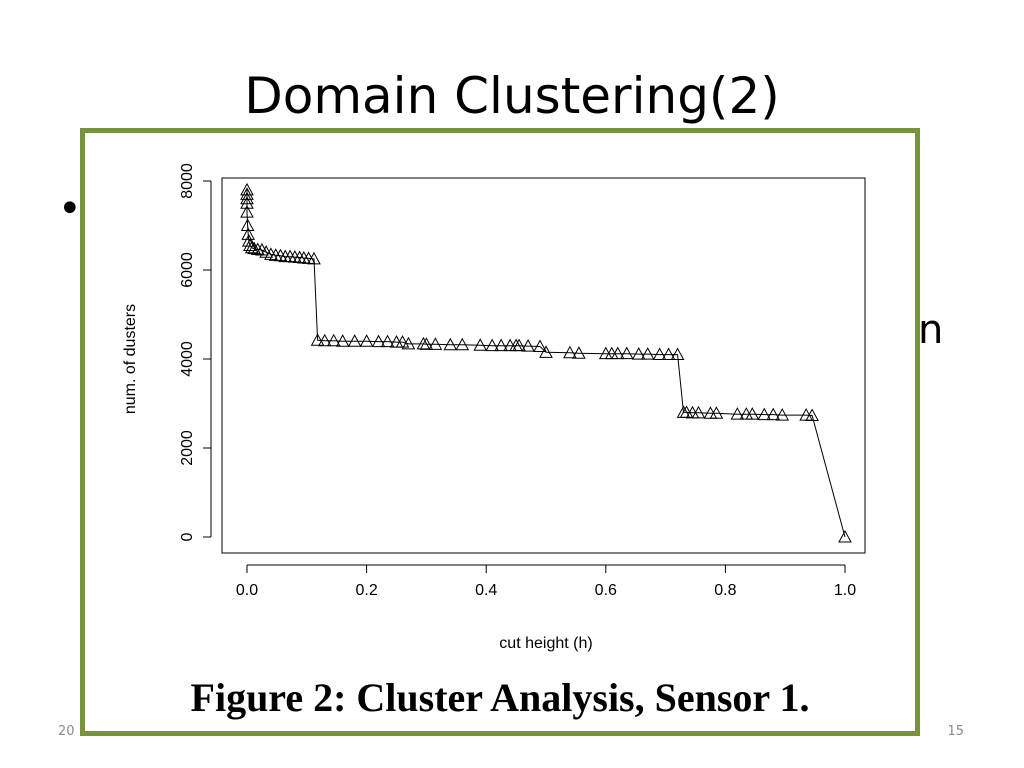 This screenshot has height=768, width=1024. I want to click on x-axis-label: cut height (h), so click(545, 643).